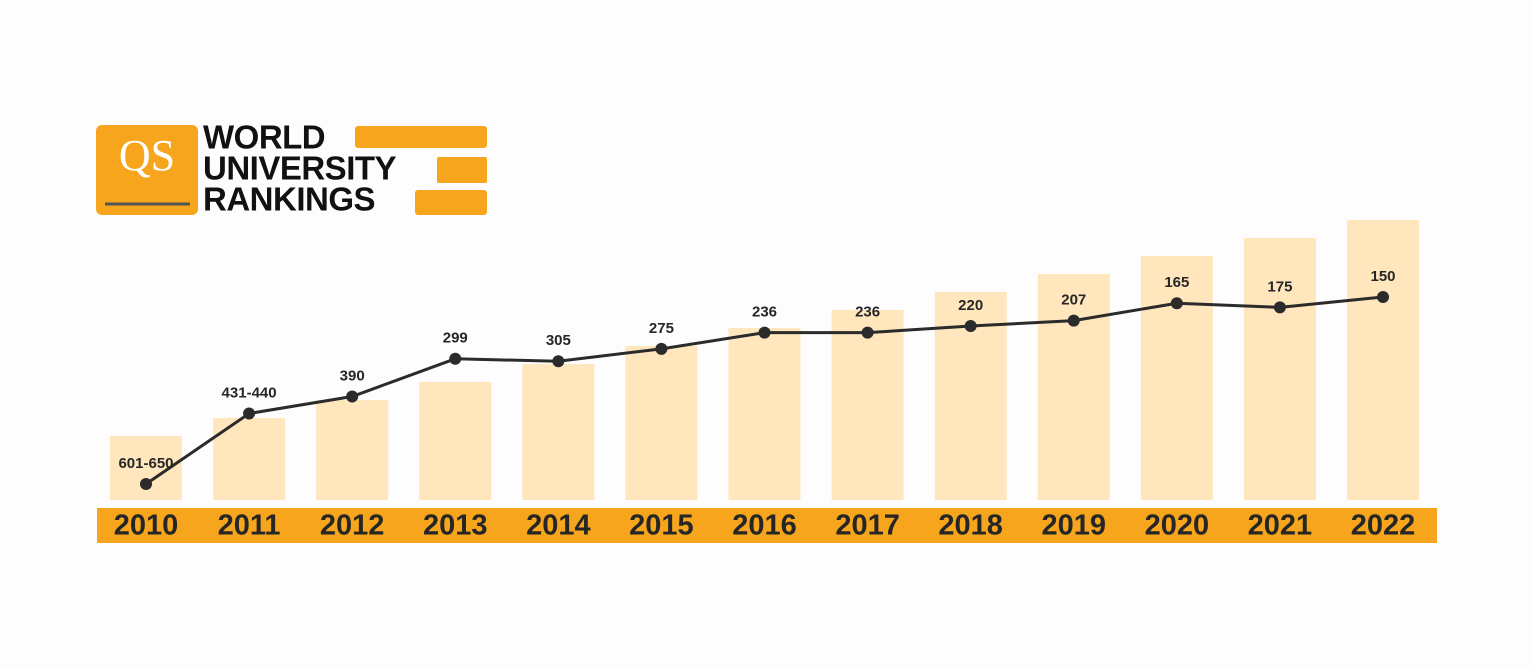 Image resolution: width=1533 pixels, height=669 pixels. What do you see at coordinates (558, 340) in the screenshot?
I see `value-label: 305` at bounding box center [558, 340].